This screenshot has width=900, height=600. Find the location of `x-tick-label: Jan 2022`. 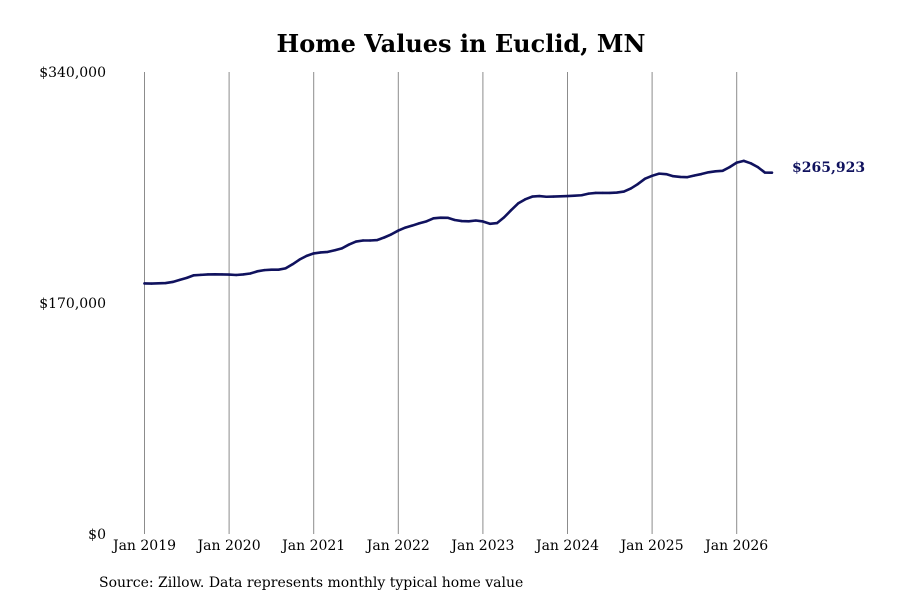

x-tick-label: Jan 2022 is located at coordinates (397, 546).